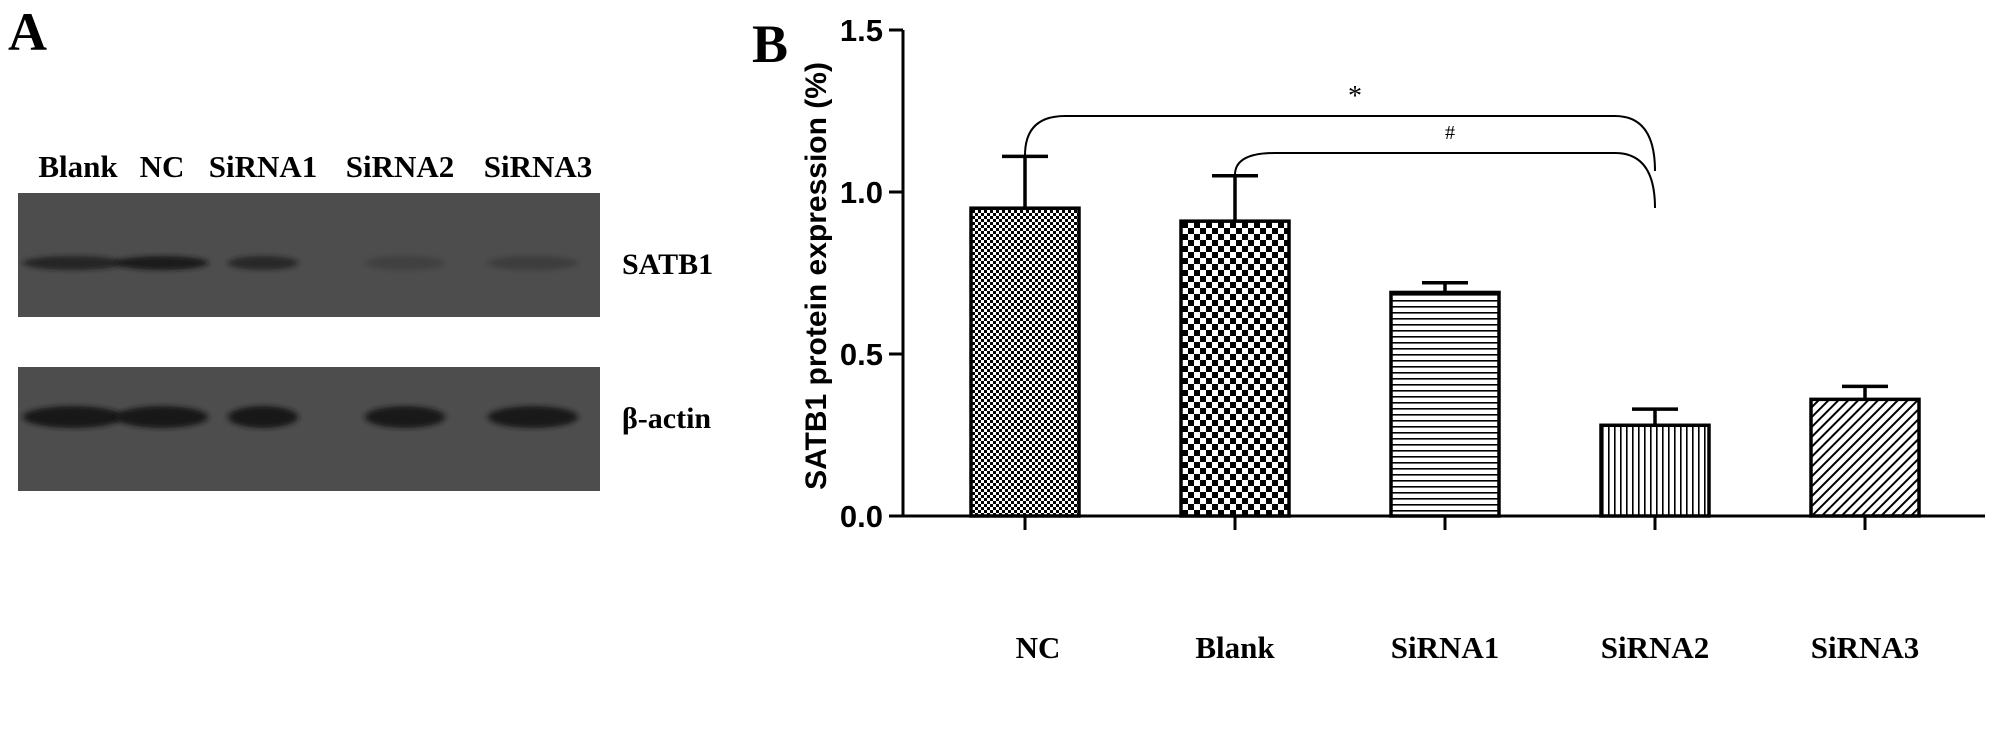 The image size is (1997, 741). I want to click on panel-b-label: B, so click(770, 44).